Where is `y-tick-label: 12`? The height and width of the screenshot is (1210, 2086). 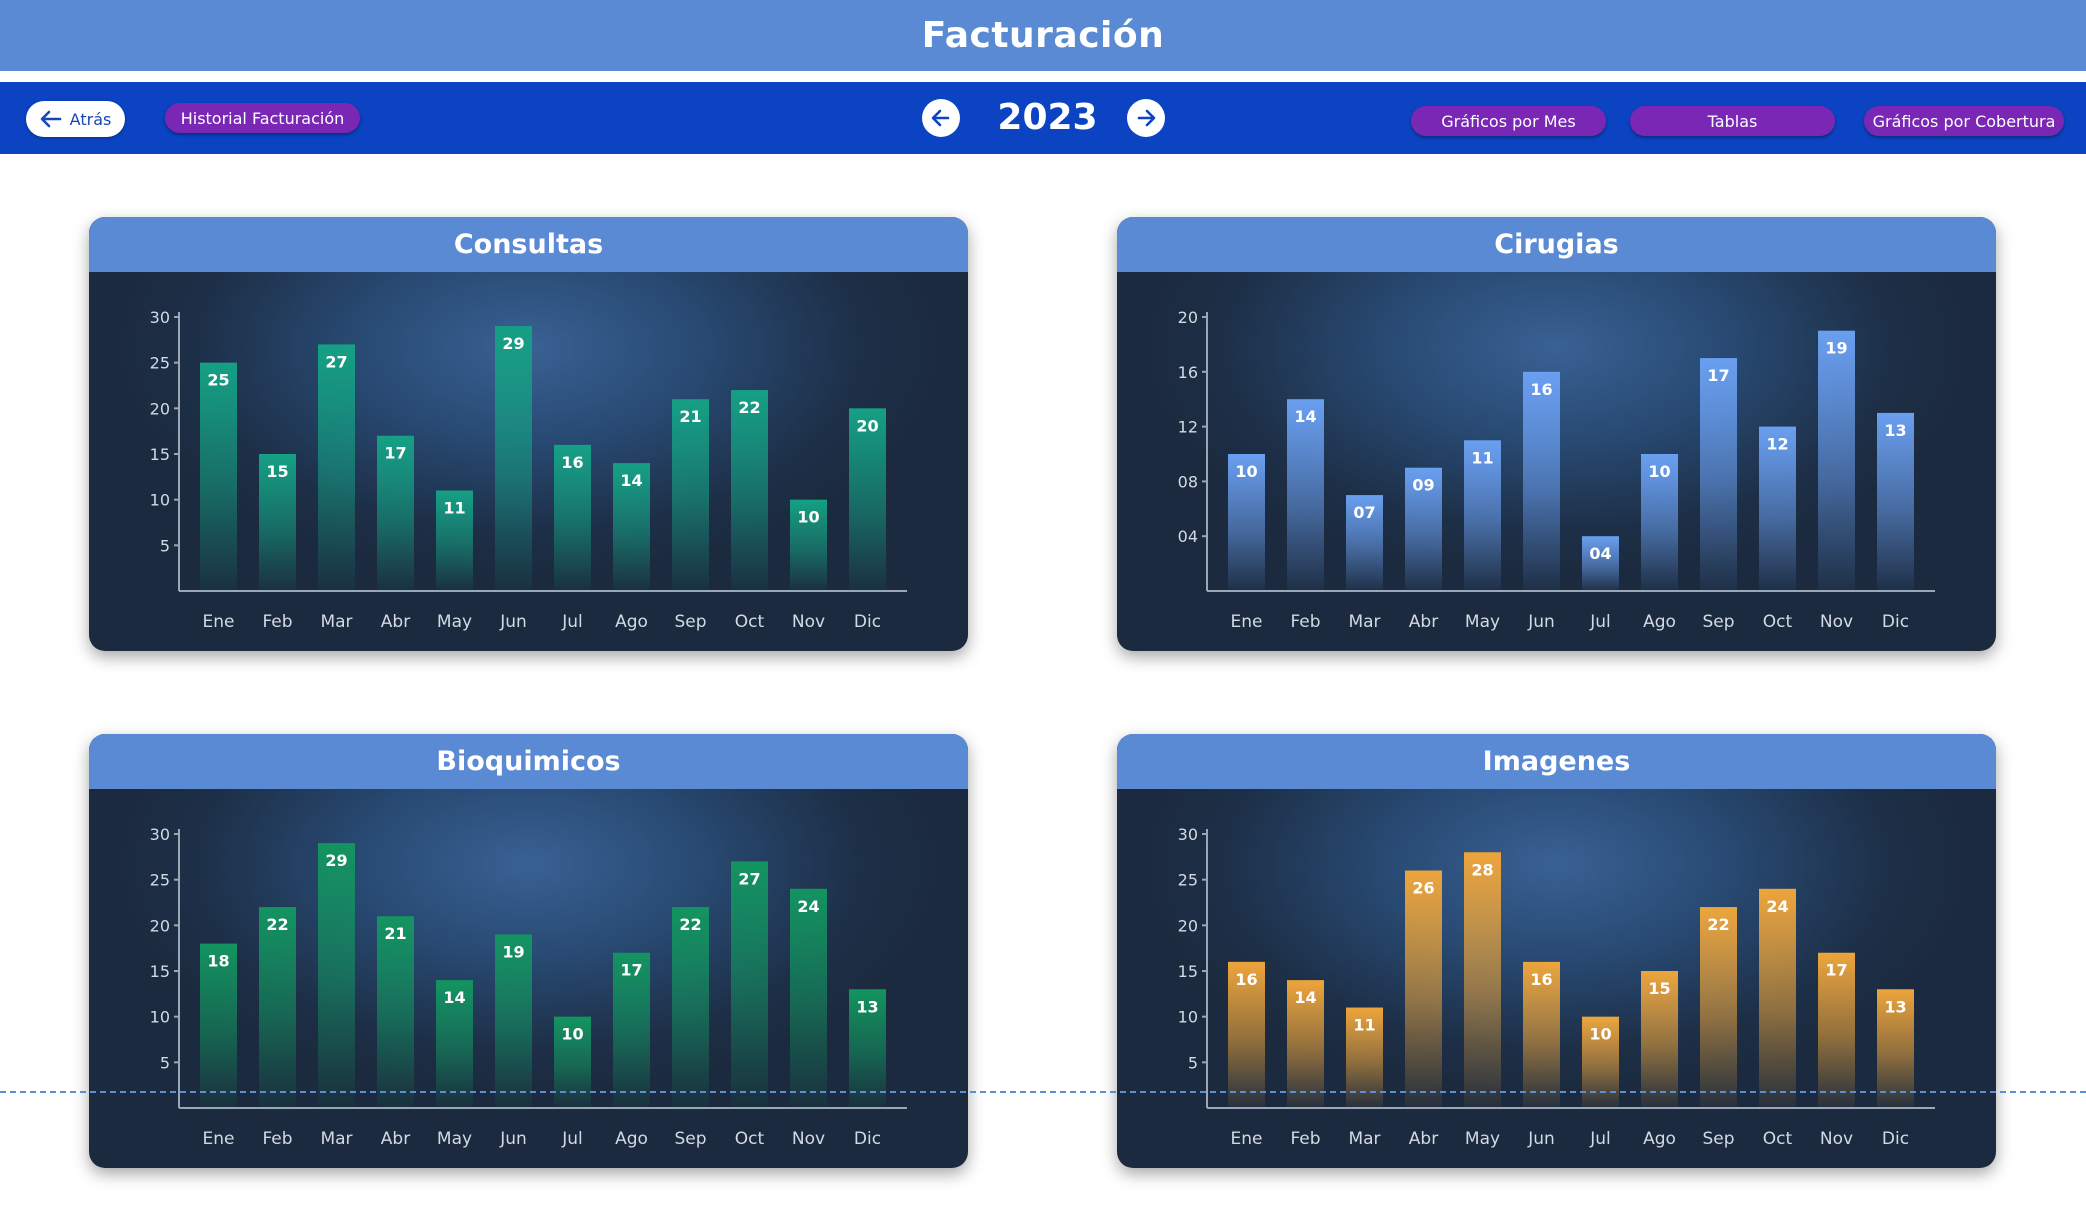
y-tick-label: 12 is located at coordinates (1188, 427).